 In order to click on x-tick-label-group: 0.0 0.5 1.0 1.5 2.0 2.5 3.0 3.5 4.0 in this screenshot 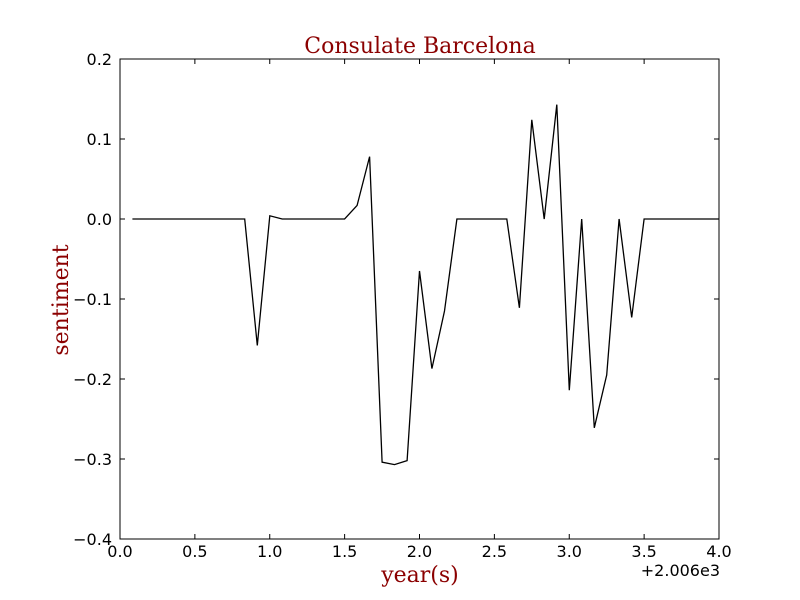, I will do `click(419, 551)`.